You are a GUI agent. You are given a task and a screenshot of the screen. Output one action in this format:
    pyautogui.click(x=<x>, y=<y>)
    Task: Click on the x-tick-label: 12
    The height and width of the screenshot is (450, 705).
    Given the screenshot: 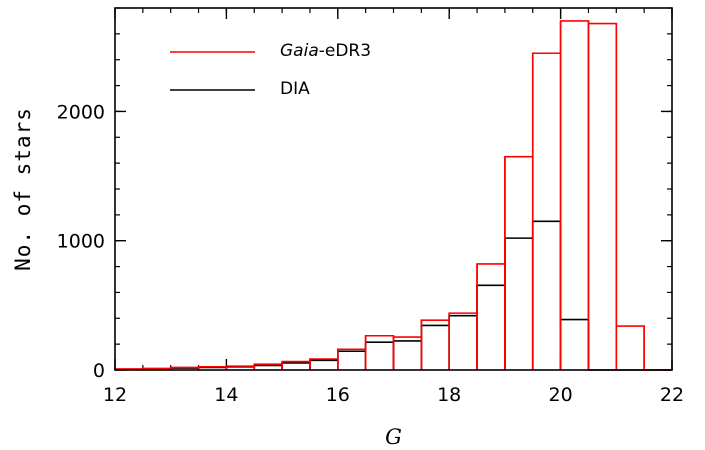 What is the action you would take?
    pyautogui.click(x=115, y=395)
    